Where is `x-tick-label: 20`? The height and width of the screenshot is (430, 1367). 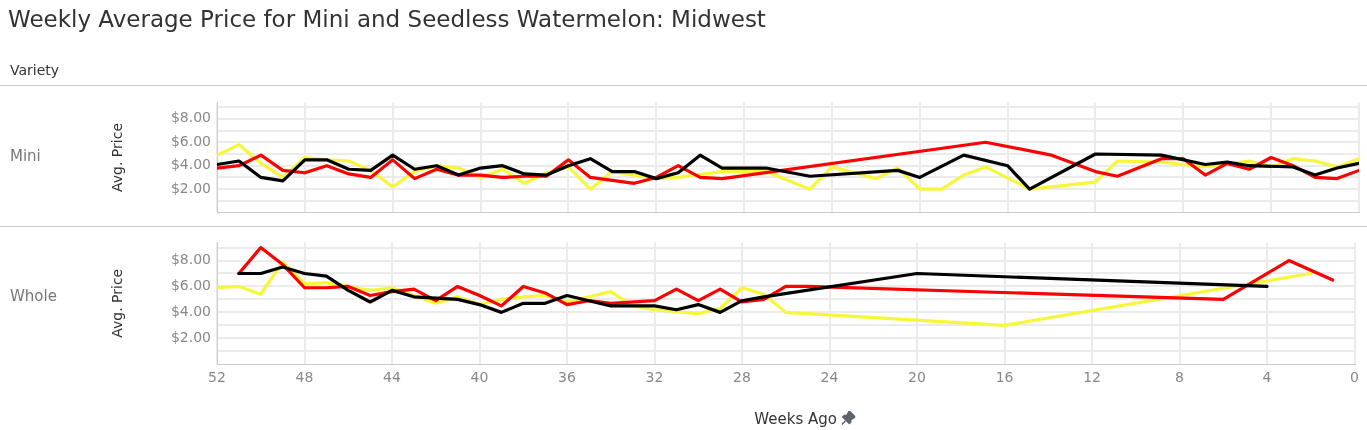 x-tick-label: 20 is located at coordinates (917, 377).